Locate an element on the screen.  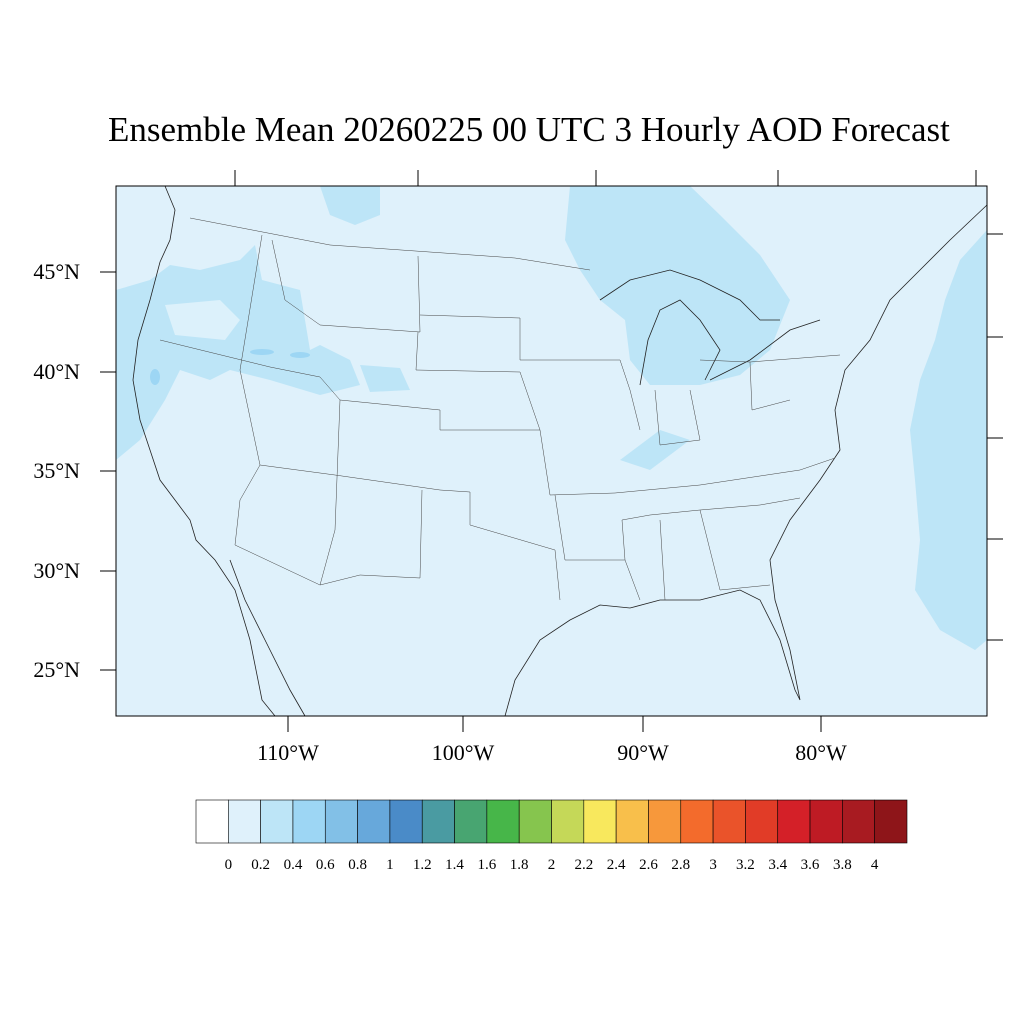
colorbar-label: 3.4 is located at coordinates (778, 865).